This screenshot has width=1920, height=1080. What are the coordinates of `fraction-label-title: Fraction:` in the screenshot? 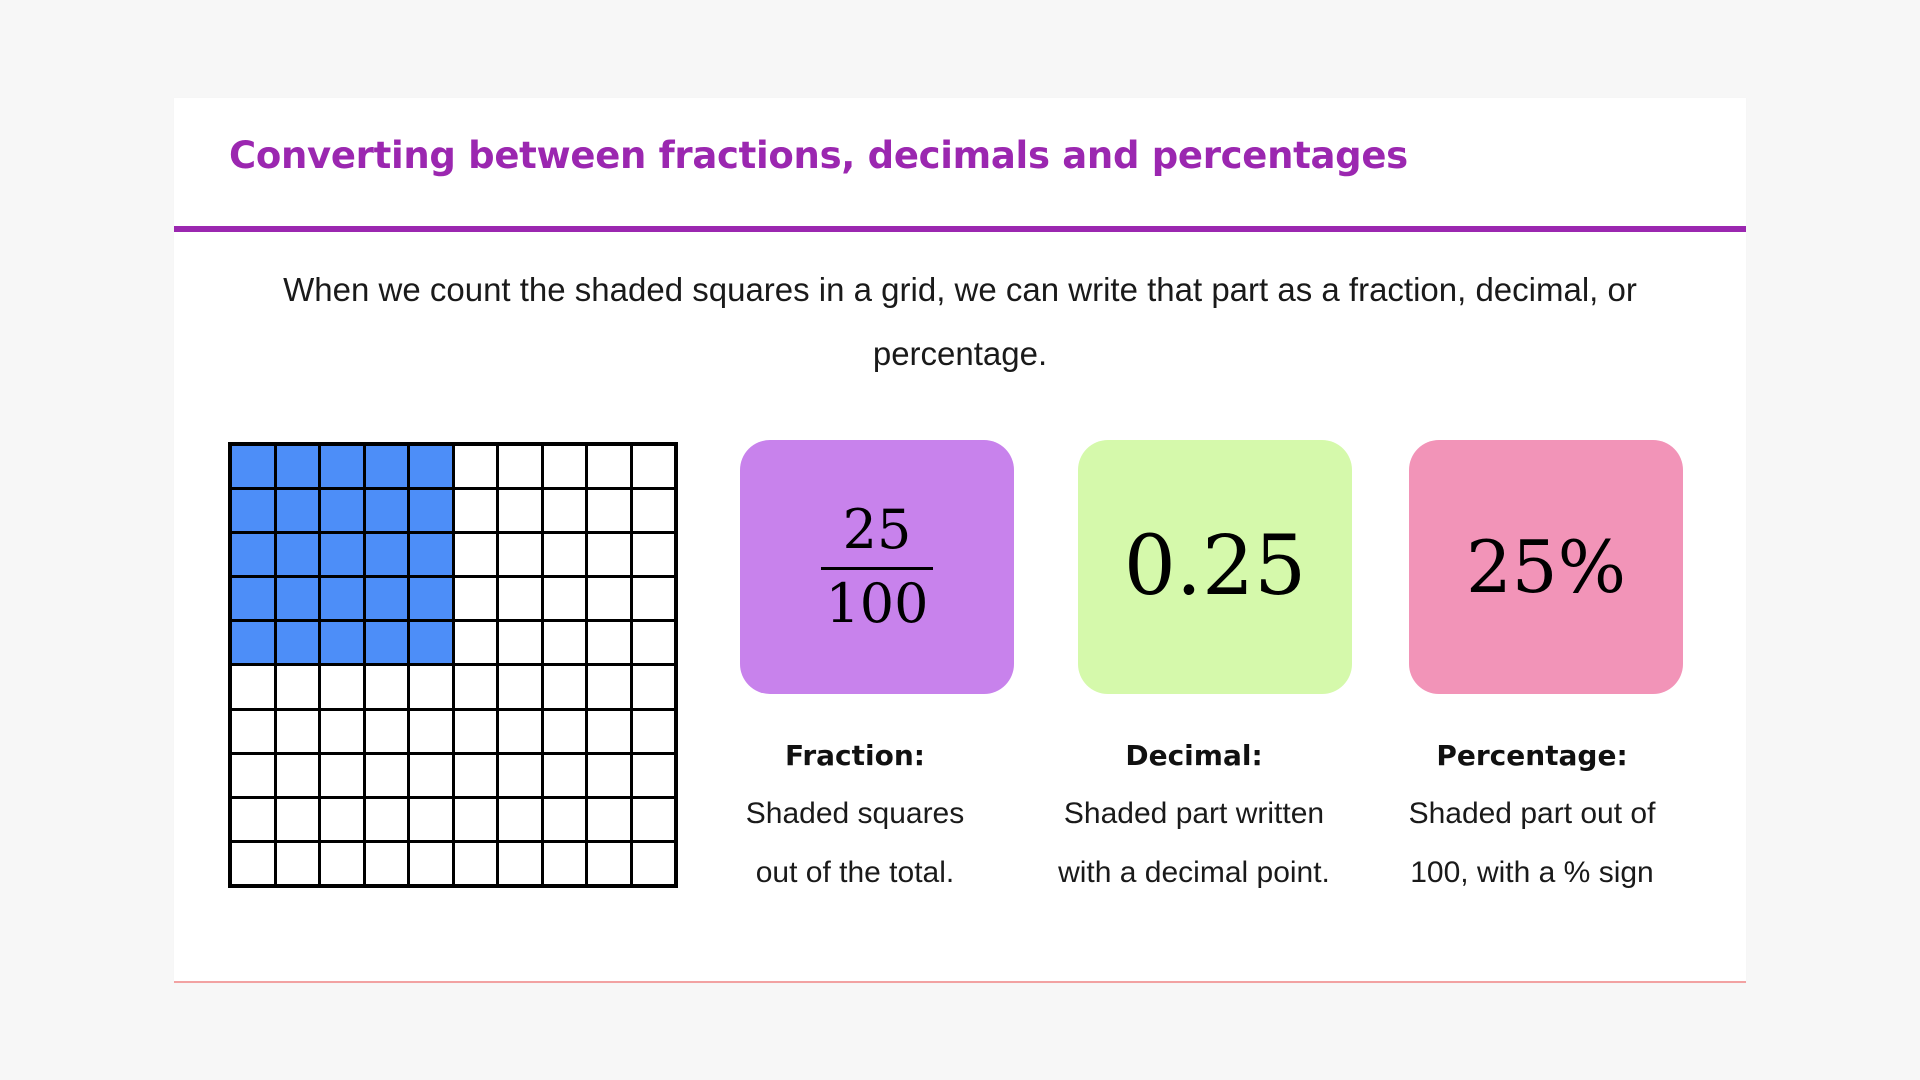 It's located at (855, 755).